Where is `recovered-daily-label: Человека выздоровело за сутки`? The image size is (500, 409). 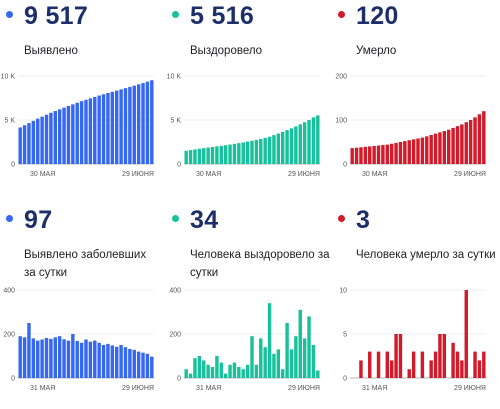 recovered-daily-label: Человека выздоровело за сутки is located at coordinates (260, 264).